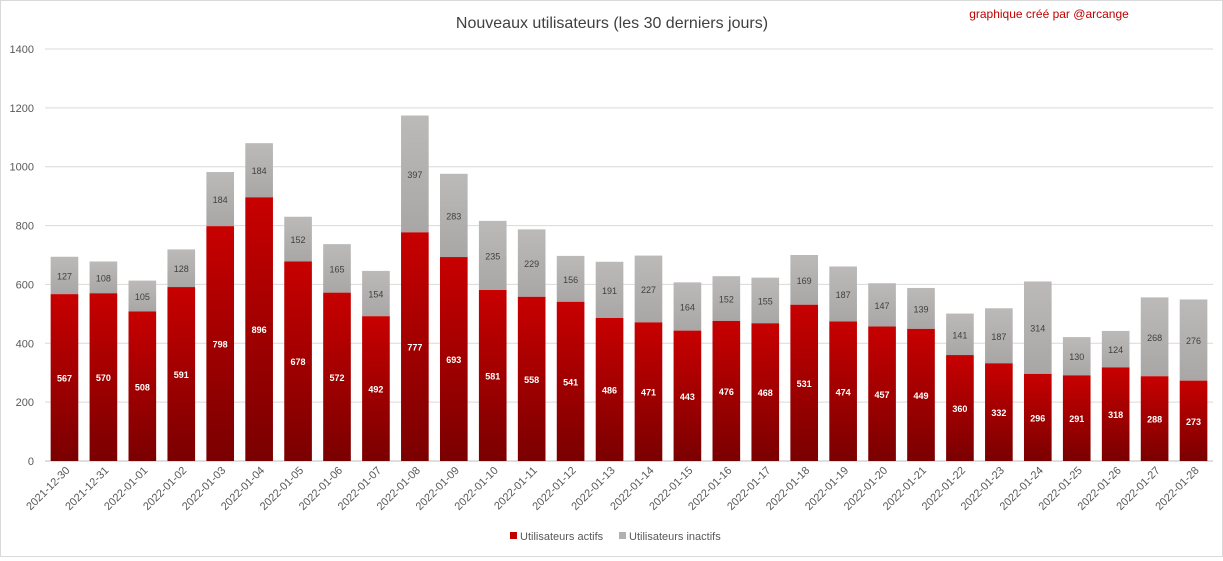 The height and width of the screenshot is (561, 1223). I want to click on data-label-inactifs: 184, so click(220, 200).